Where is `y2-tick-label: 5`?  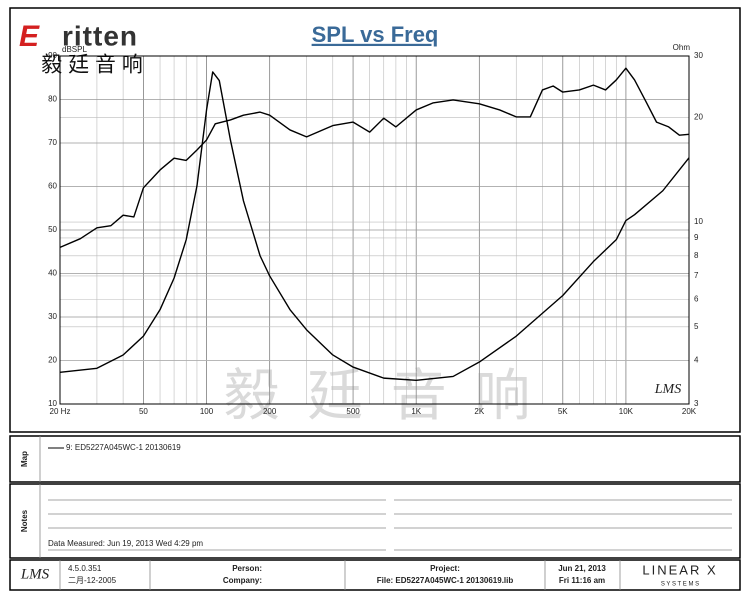 y2-tick-label: 5 is located at coordinates (696, 326).